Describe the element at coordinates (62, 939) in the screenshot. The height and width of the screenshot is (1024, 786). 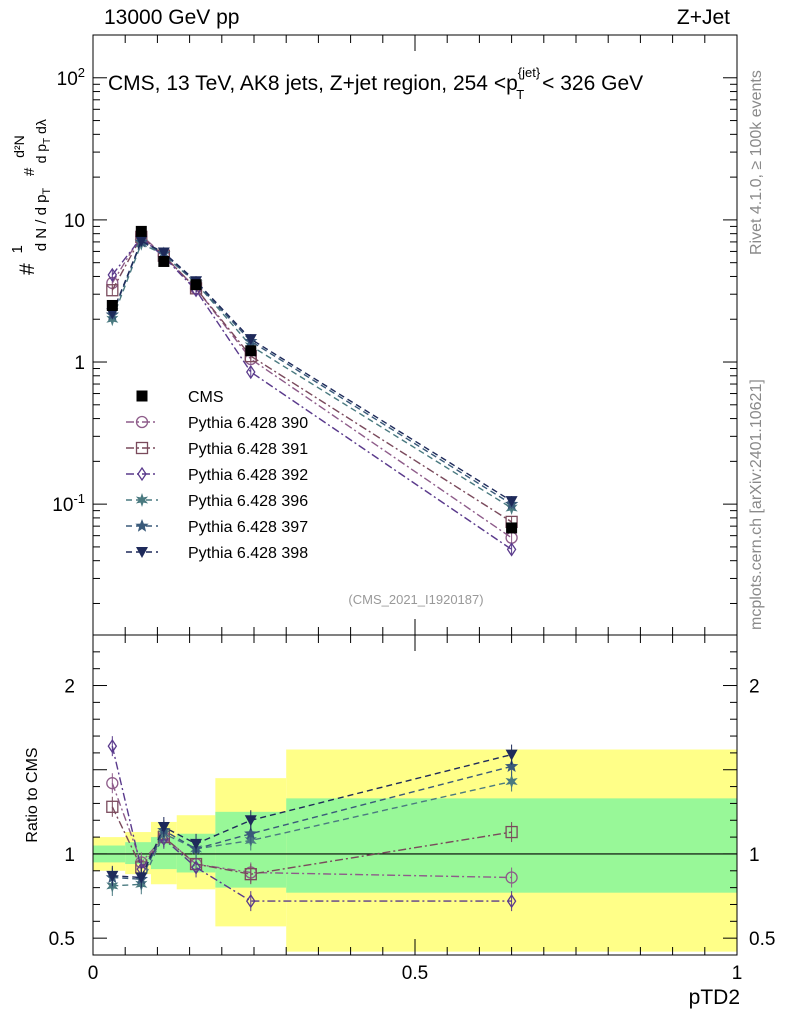
I see `y-tick-label-ratio: 0.5` at that location.